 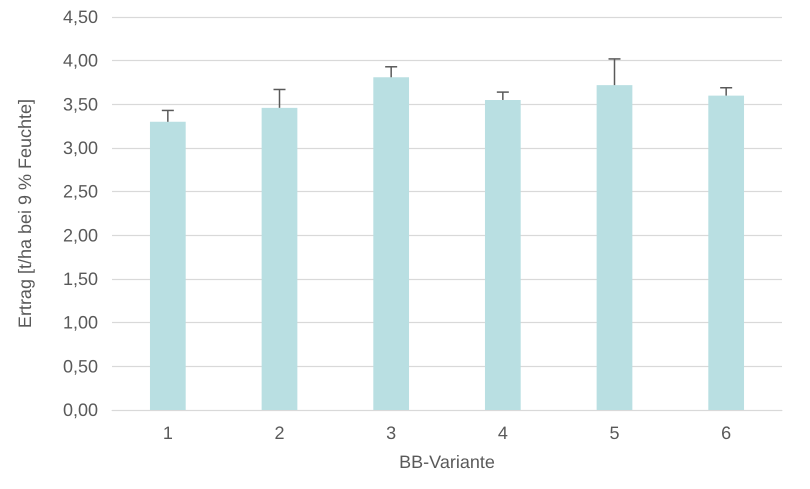 I want to click on x-tick-label: 4, so click(x=503, y=433).